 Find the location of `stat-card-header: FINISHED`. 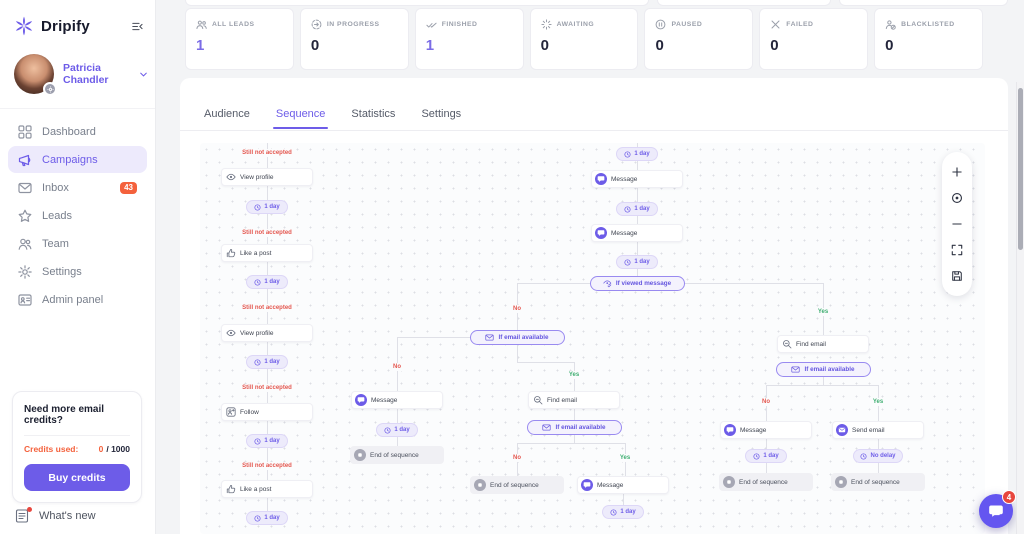

stat-card-header: FINISHED is located at coordinates (469, 24).